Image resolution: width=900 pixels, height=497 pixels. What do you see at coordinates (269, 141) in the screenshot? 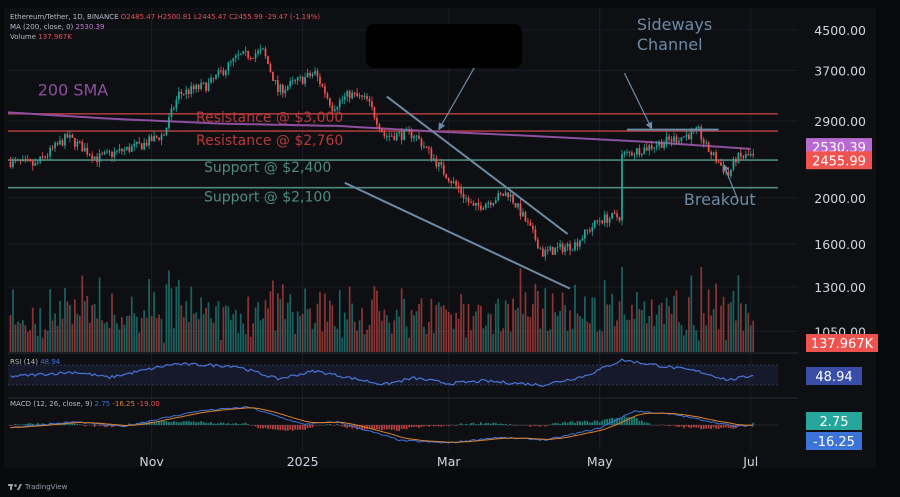
I see `level-label: Resistance @ $2,760` at bounding box center [269, 141].